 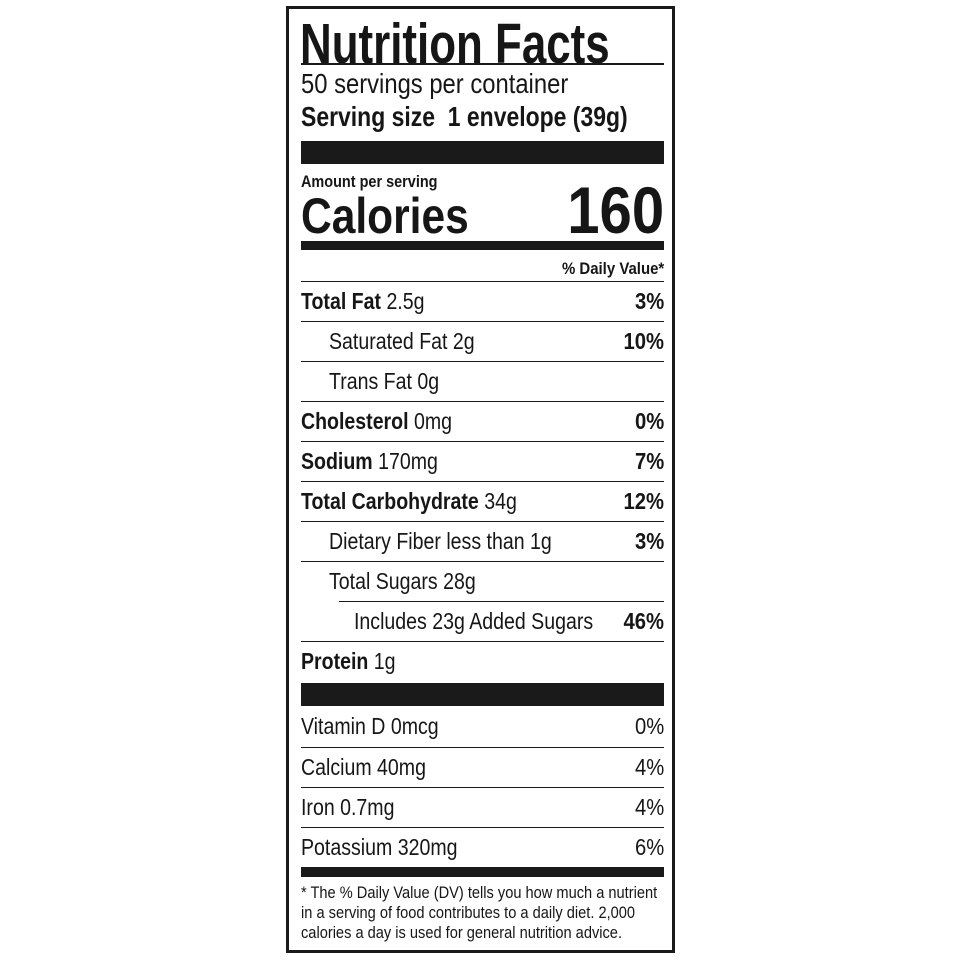 What do you see at coordinates (615, 210) in the screenshot?
I see `calories-value: 160` at bounding box center [615, 210].